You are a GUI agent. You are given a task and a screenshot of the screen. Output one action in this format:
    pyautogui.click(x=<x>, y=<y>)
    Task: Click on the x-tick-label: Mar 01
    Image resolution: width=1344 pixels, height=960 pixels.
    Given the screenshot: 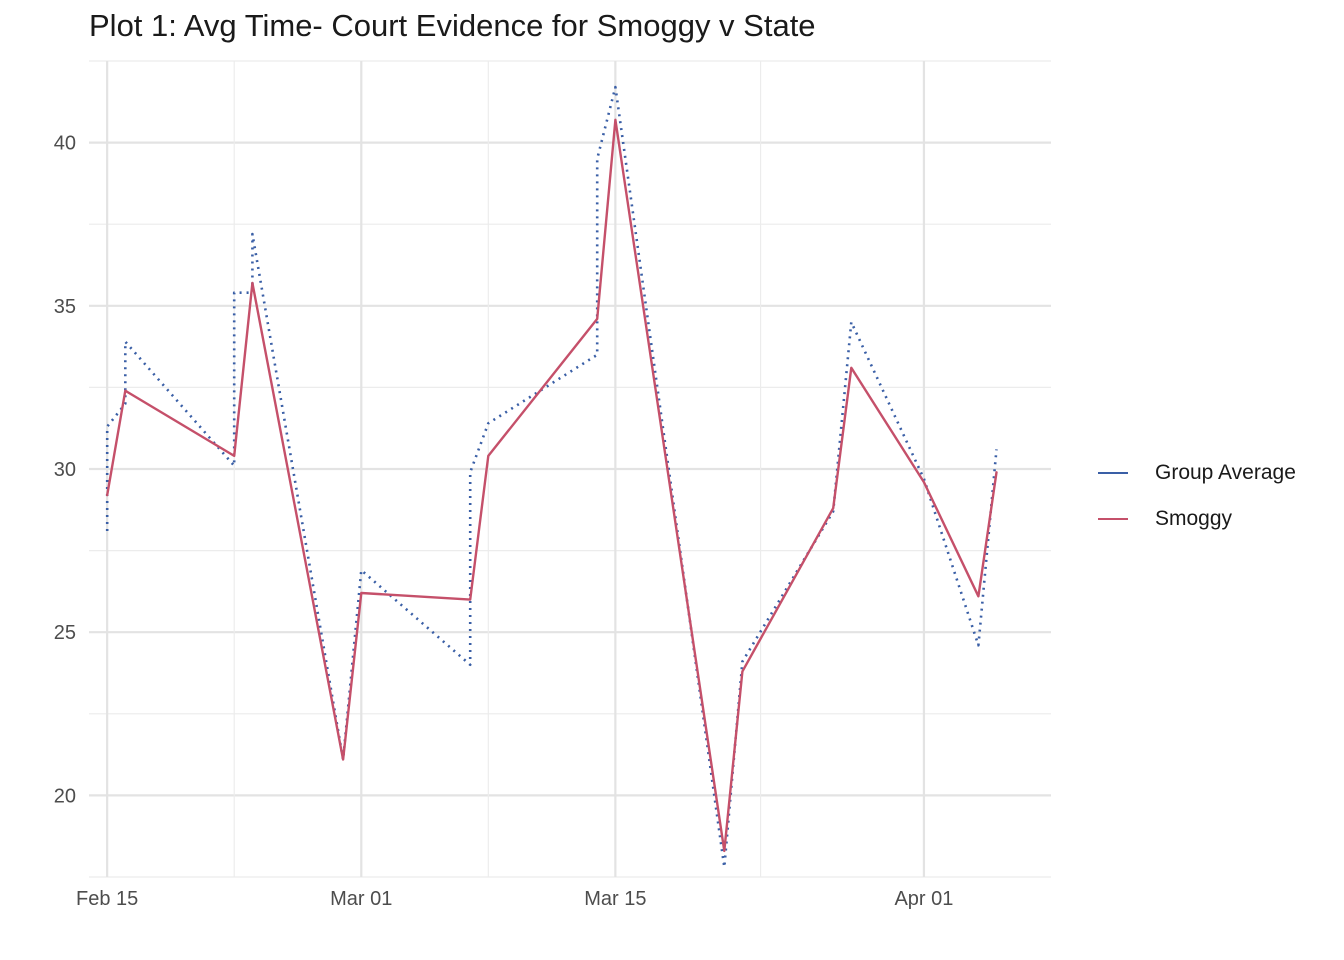 What is the action you would take?
    pyautogui.click(x=361, y=899)
    